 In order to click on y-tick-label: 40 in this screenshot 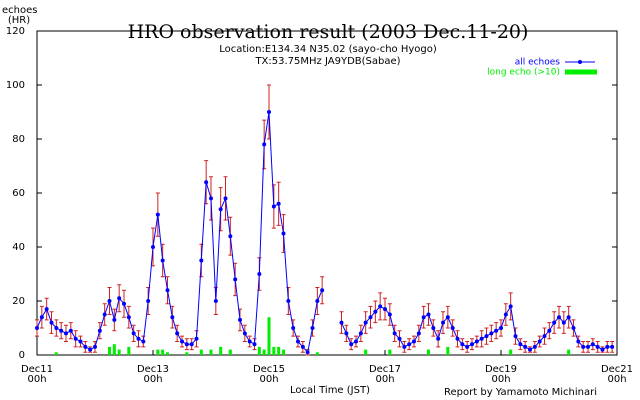, I will do `click(18, 247)`.